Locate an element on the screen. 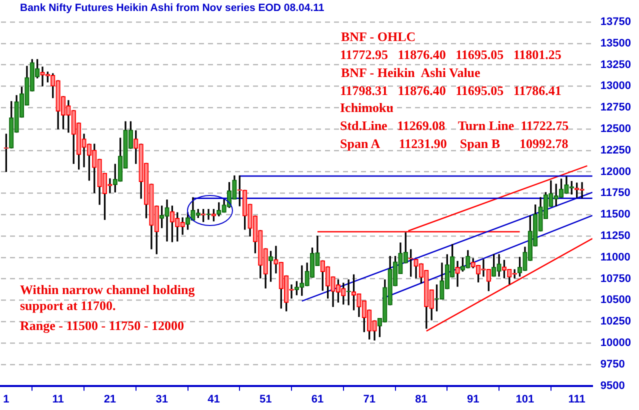 Image resolution: width=639 pixels, height=410 pixels. x-tick-label: 51 is located at coordinates (265, 399).